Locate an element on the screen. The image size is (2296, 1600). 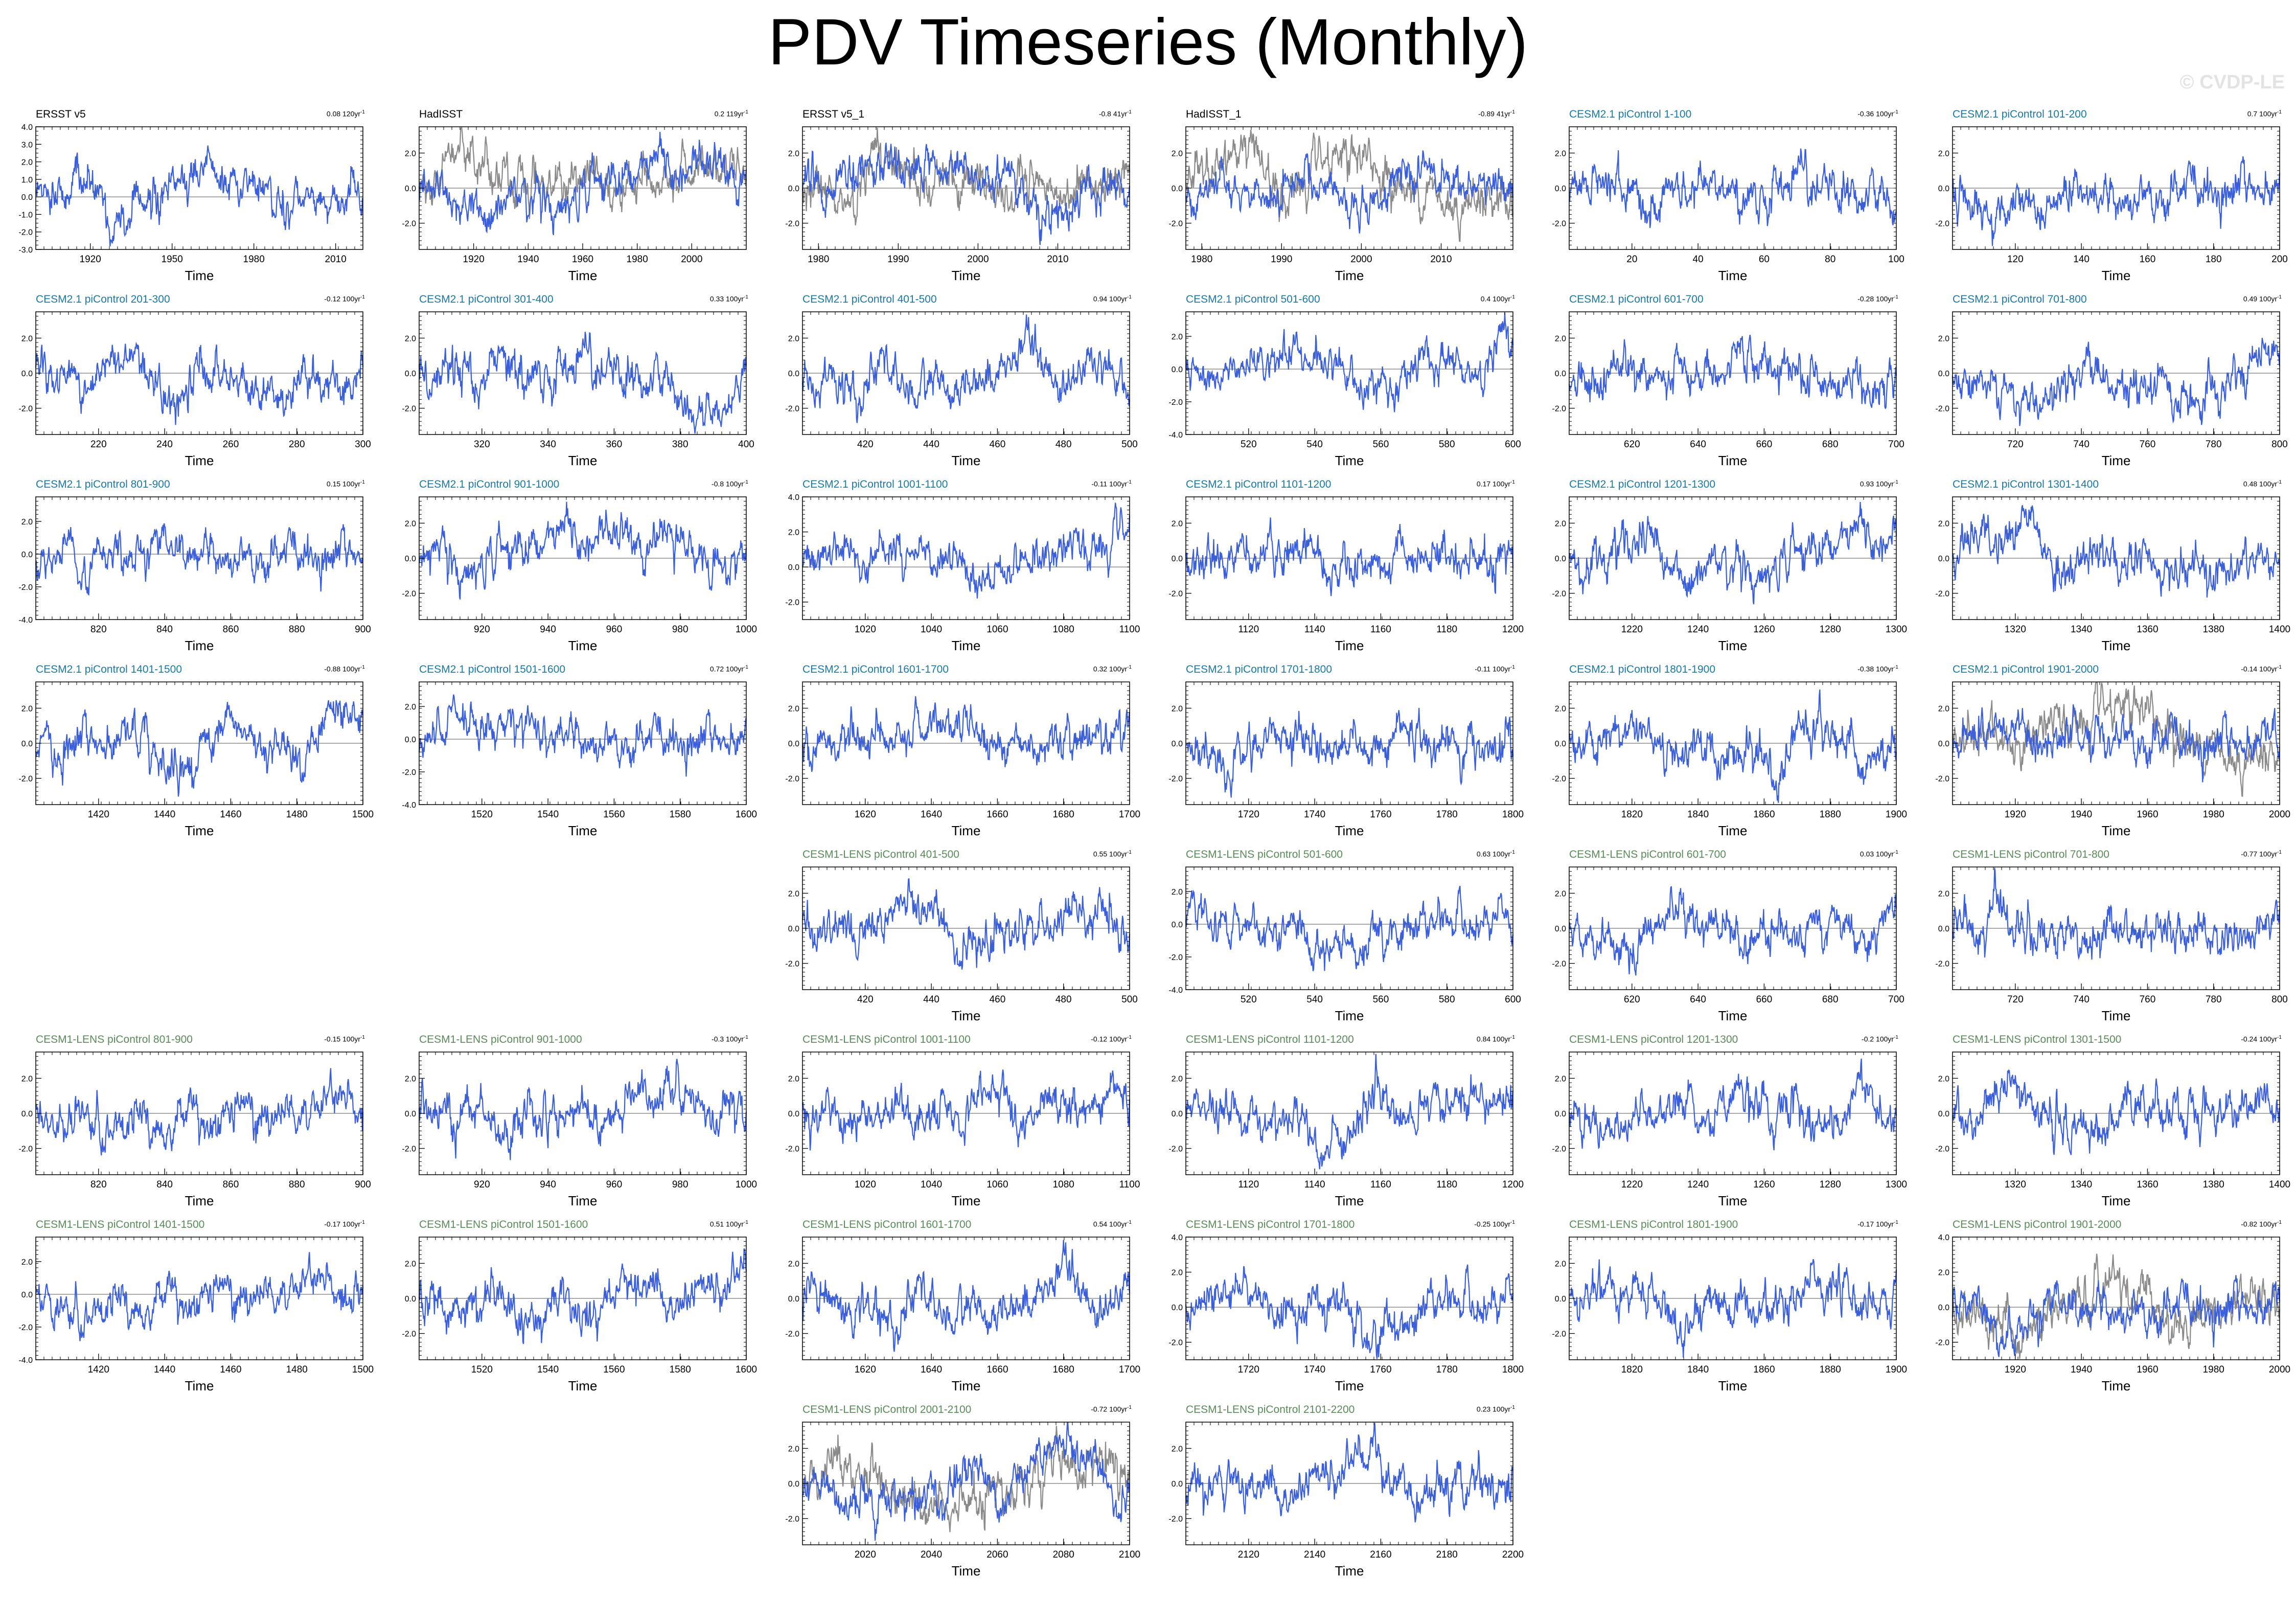
x-tick-label: 440 is located at coordinates (931, 444).